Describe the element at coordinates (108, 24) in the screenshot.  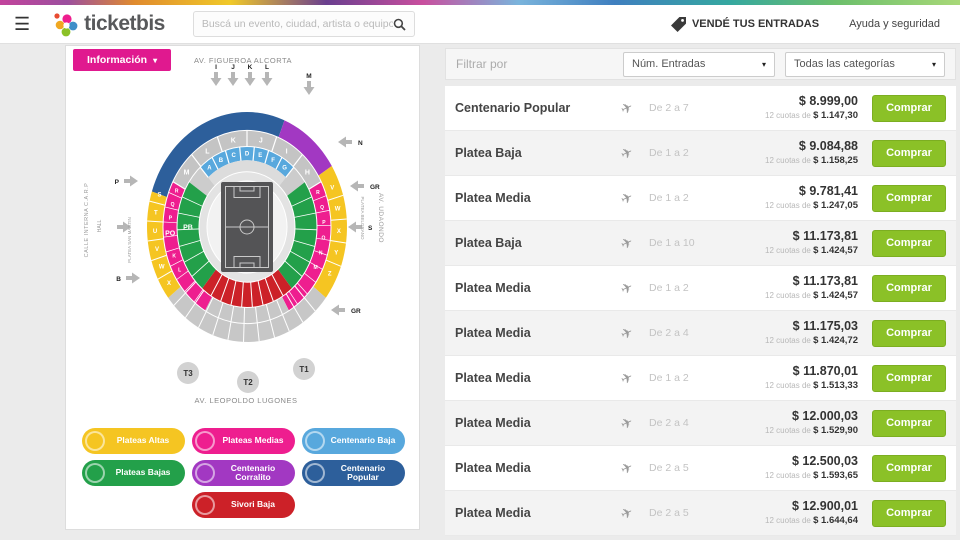
I see `ticketbis-logo: ticketbis` at that location.